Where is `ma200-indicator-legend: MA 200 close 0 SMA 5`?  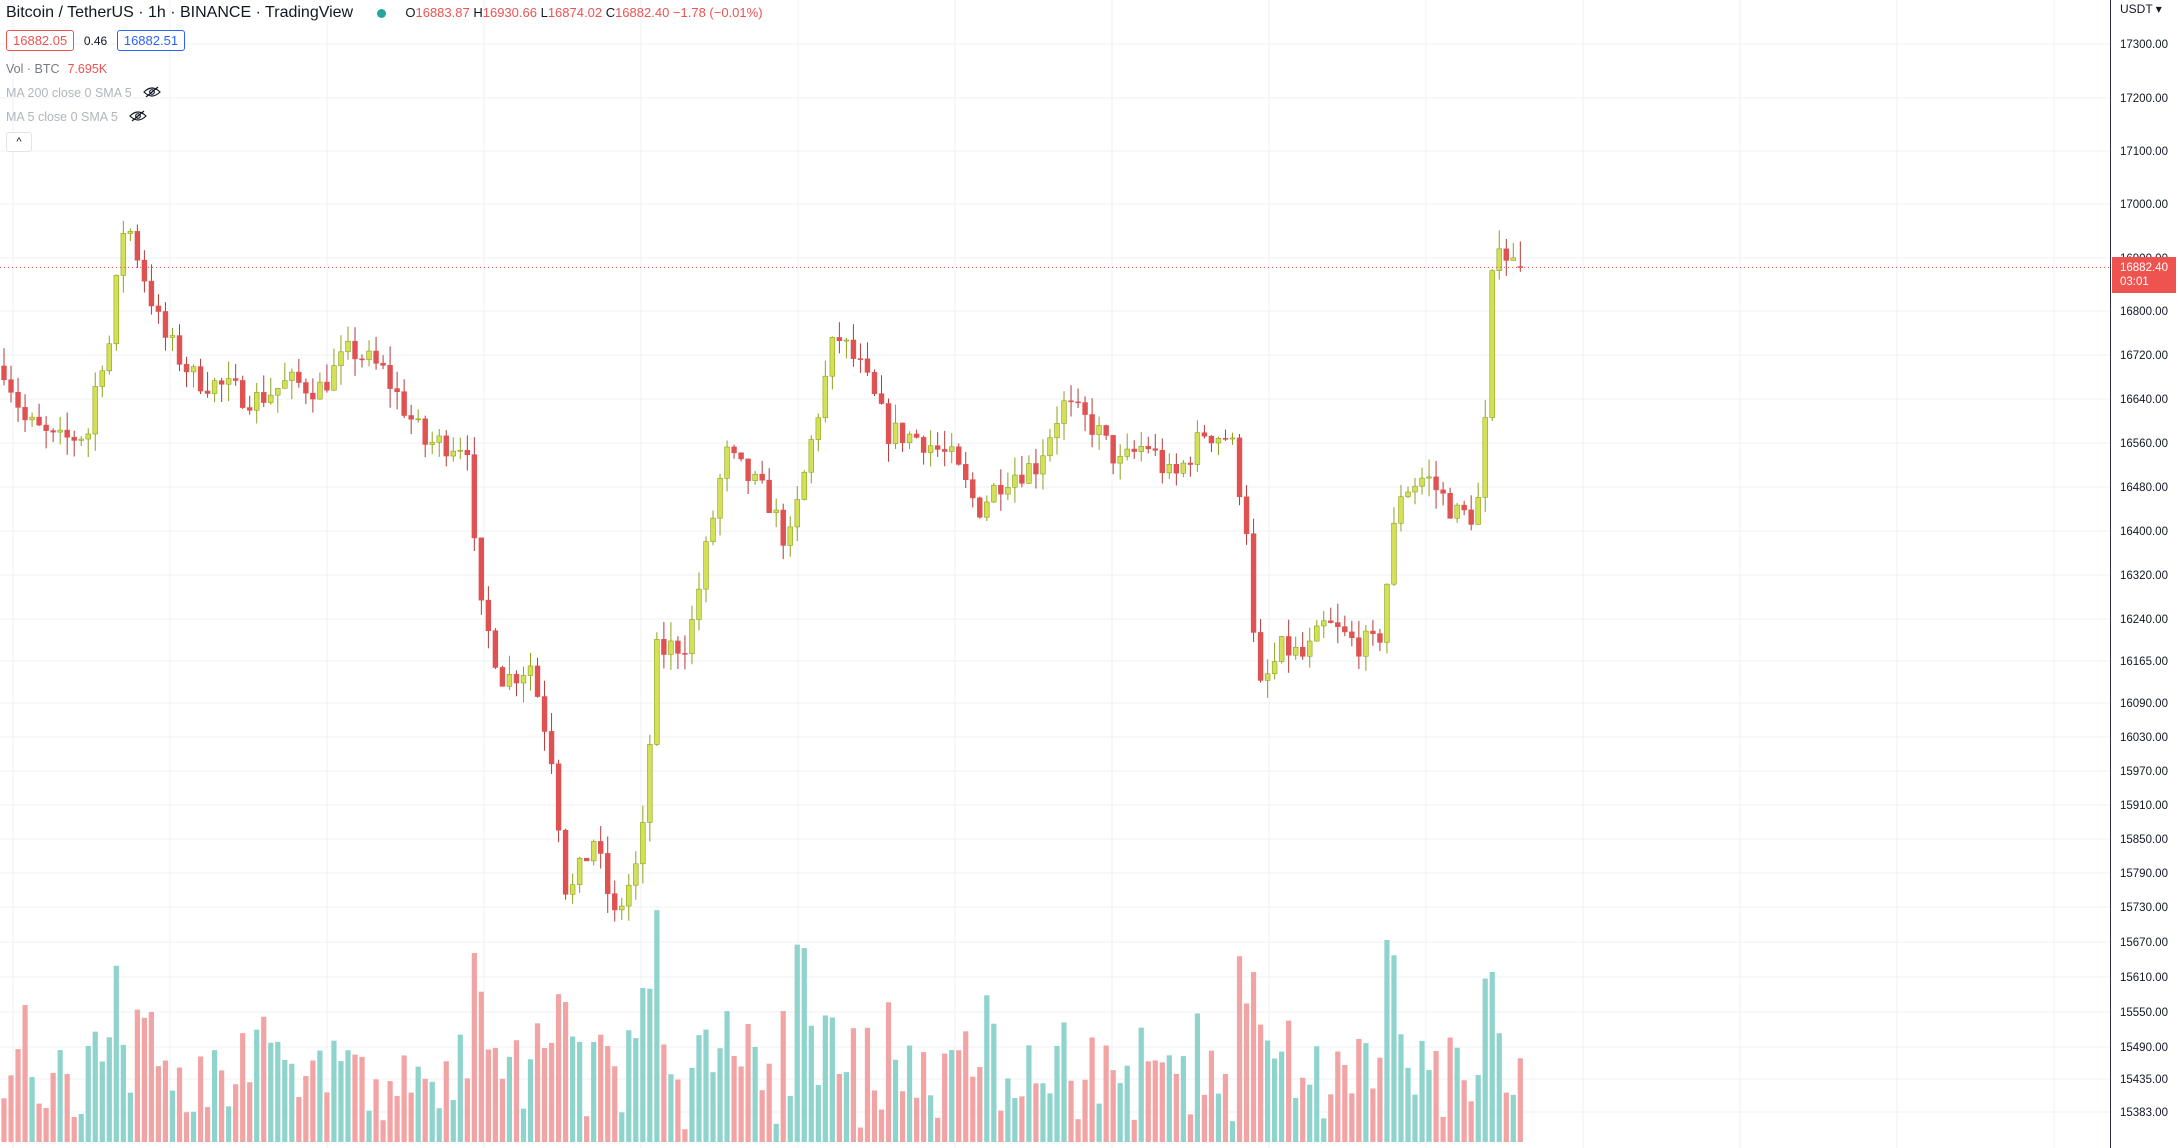 ma200-indicator-legend: MA 200 close 0 SMA 5 is located at coordinates (84, 93).